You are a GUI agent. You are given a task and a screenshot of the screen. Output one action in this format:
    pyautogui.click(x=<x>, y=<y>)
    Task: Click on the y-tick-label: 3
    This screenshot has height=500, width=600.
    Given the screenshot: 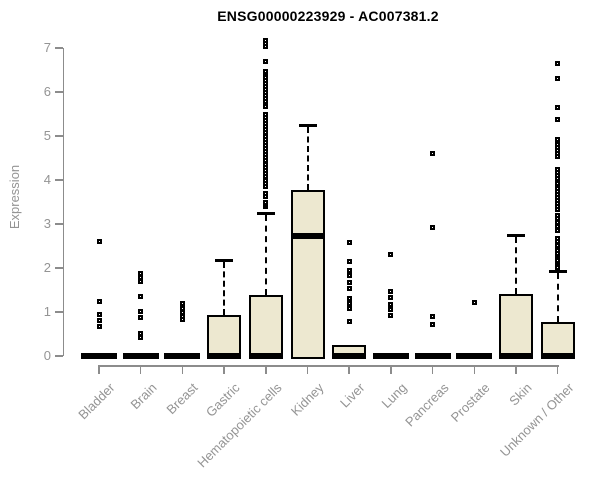 What is the action you would take?
    pyautogui.click(x=47, y=223)
    